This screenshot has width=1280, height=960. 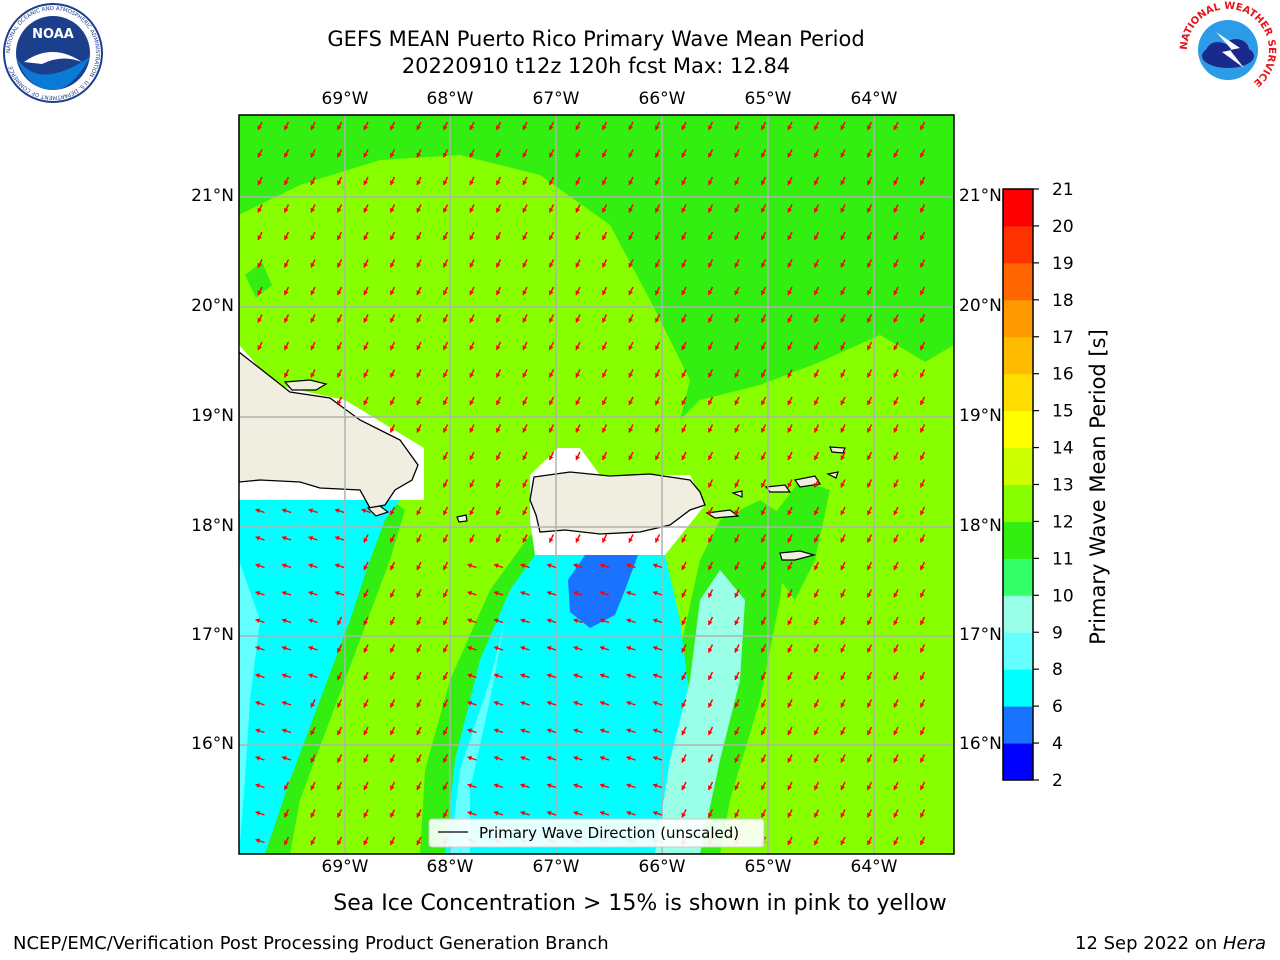 I want to click on lat-label-left: 16°N, so click(x=212, y=744).